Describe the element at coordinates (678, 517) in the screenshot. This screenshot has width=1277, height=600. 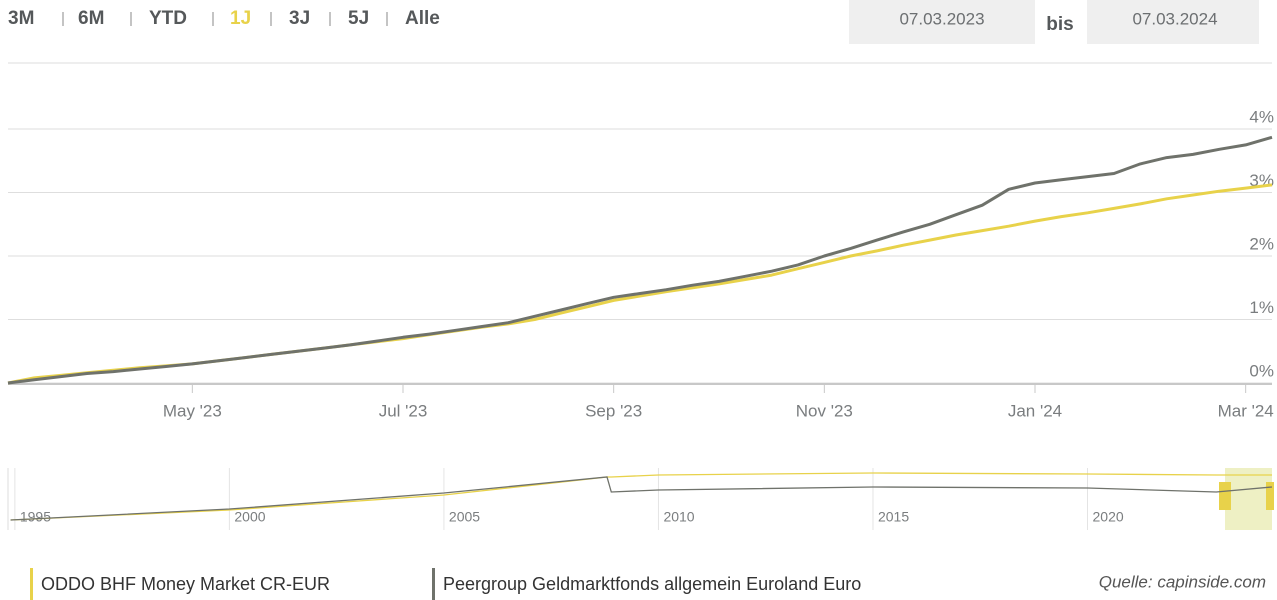
I see `navigator-tick-label: 2010` at that location.